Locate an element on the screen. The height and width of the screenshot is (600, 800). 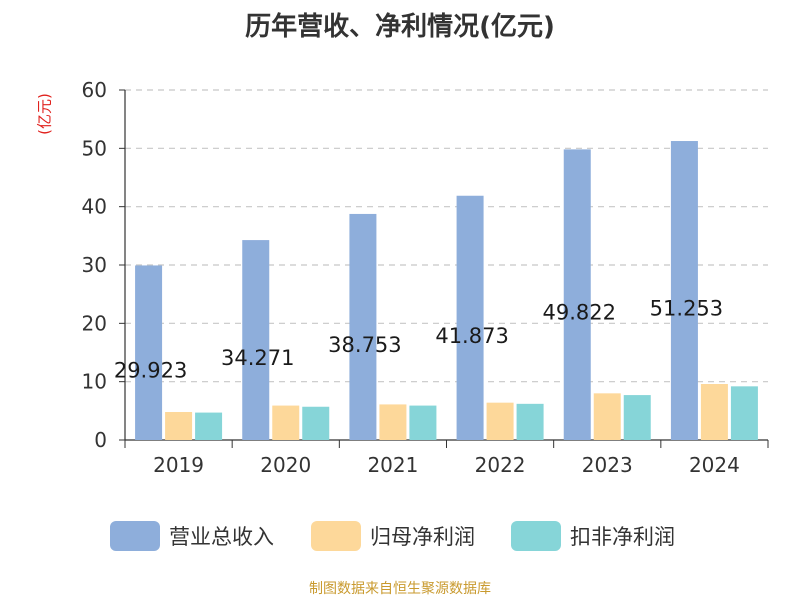
legend-item: 扣非净利润 is located at coordinates (593, 536).